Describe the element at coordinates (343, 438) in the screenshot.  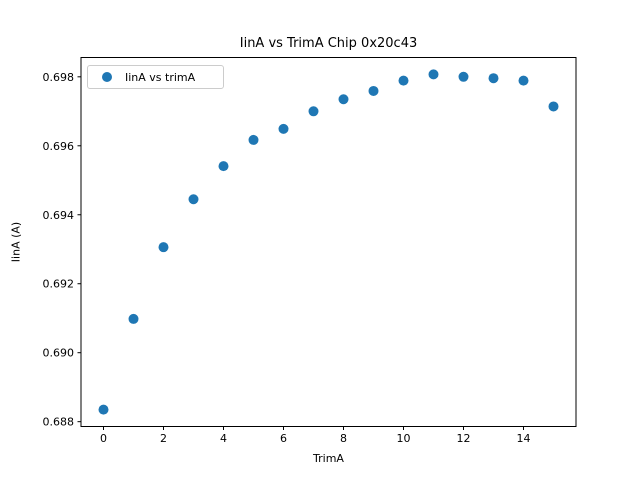
I see `x-tick-label: 8` at that location.